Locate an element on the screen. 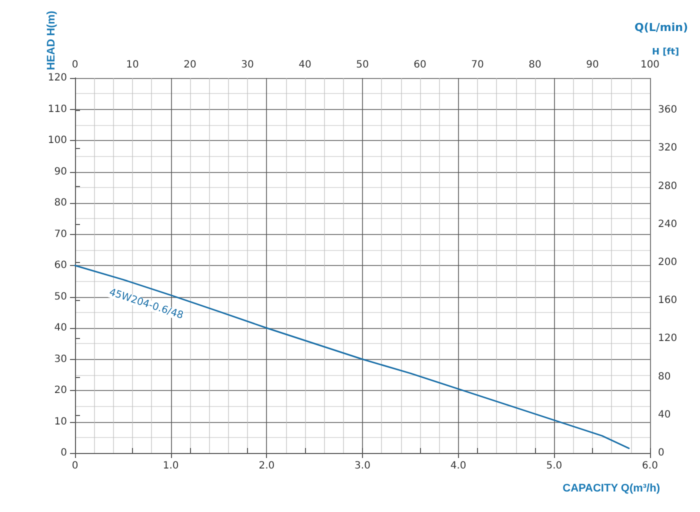  x-tick-label: 0 is located at coordinates (75, 466).